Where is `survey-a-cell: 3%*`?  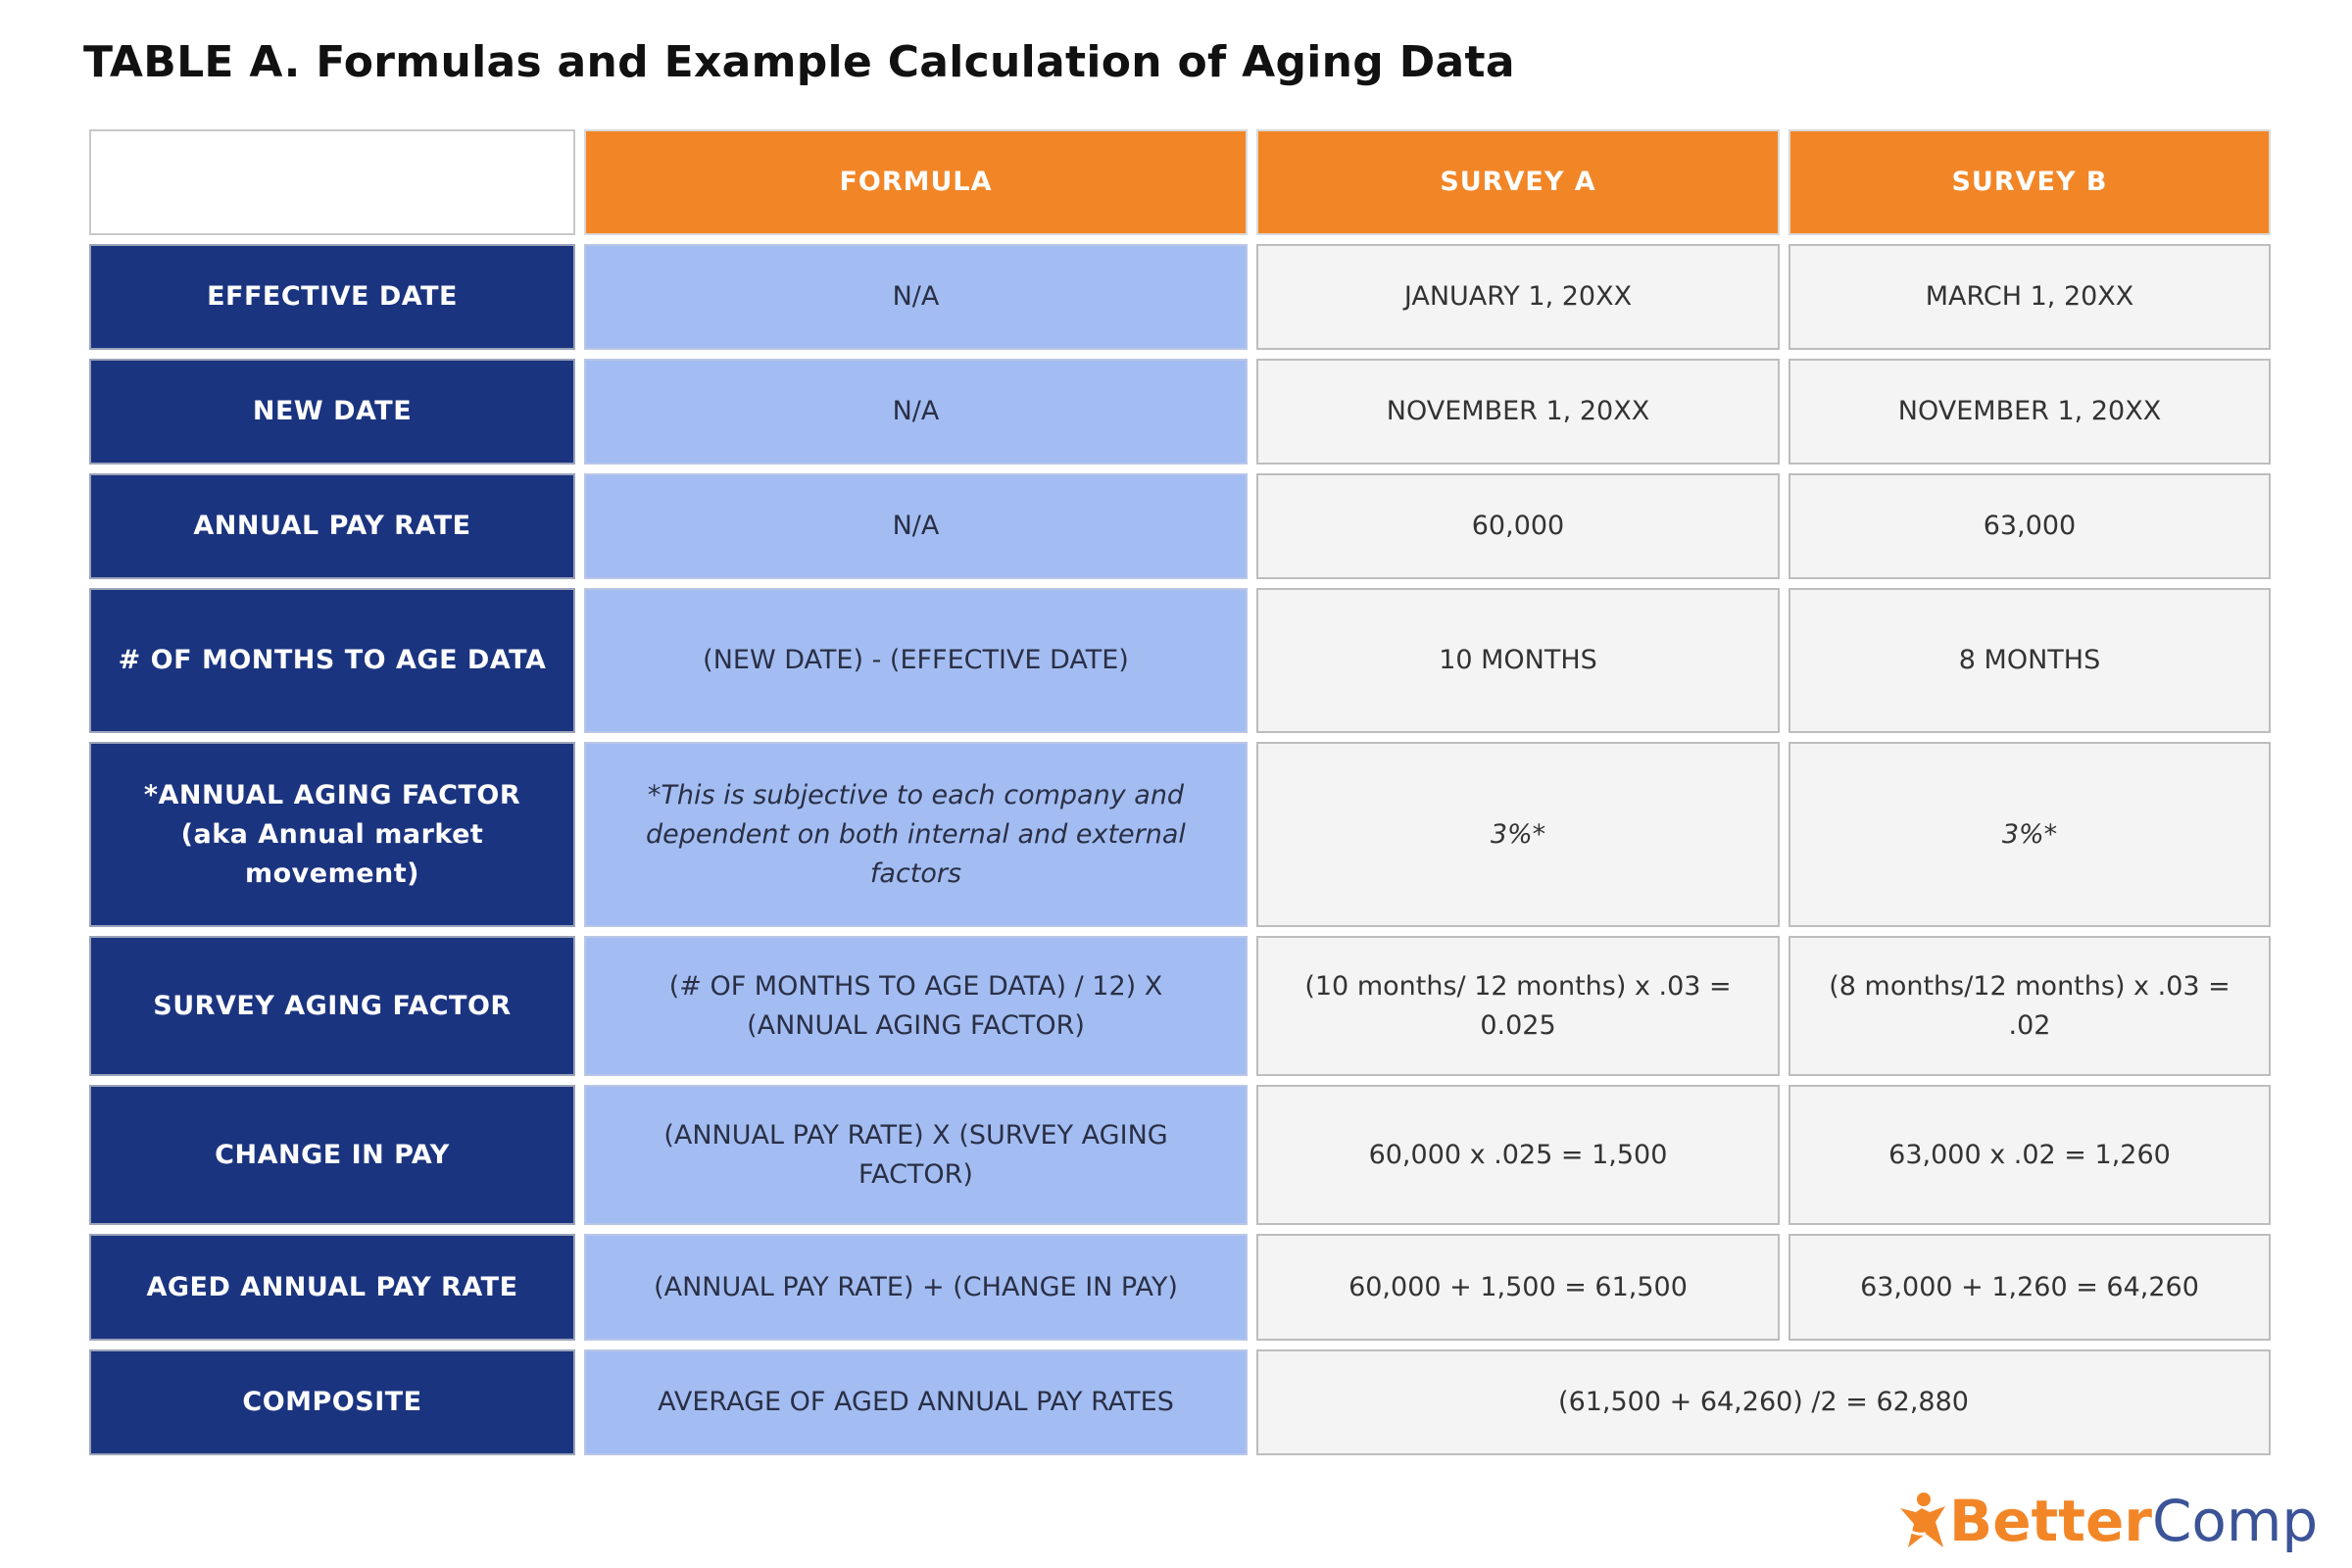 survey-a-cell: 3%* is located at coordinates (1518, 834).